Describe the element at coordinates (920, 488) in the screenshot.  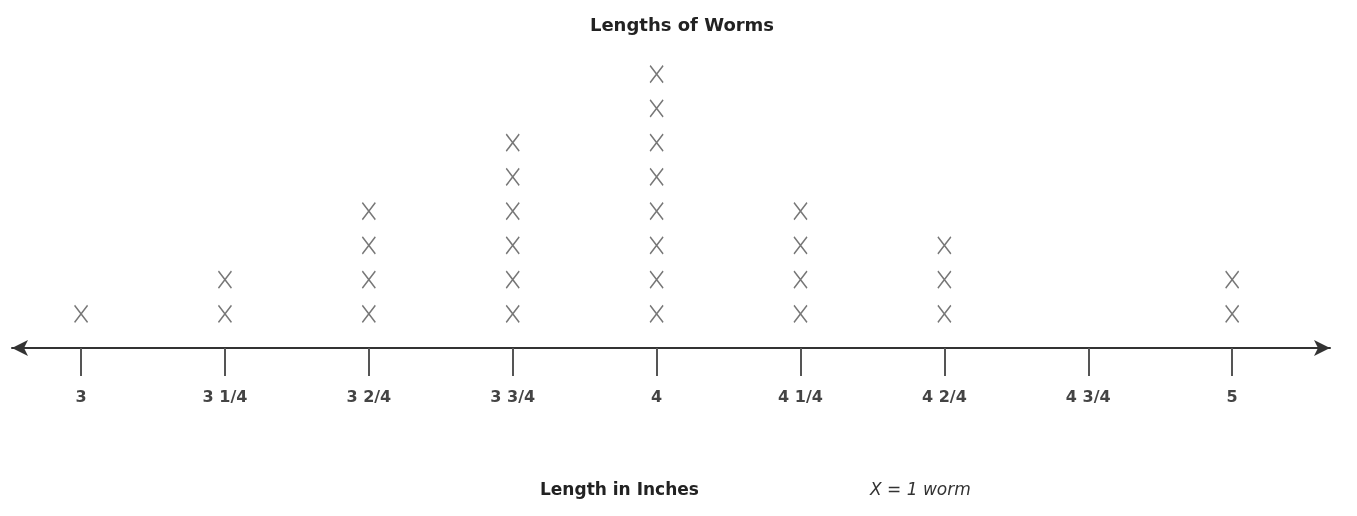
I see `text: X = 1 worm` at that location.